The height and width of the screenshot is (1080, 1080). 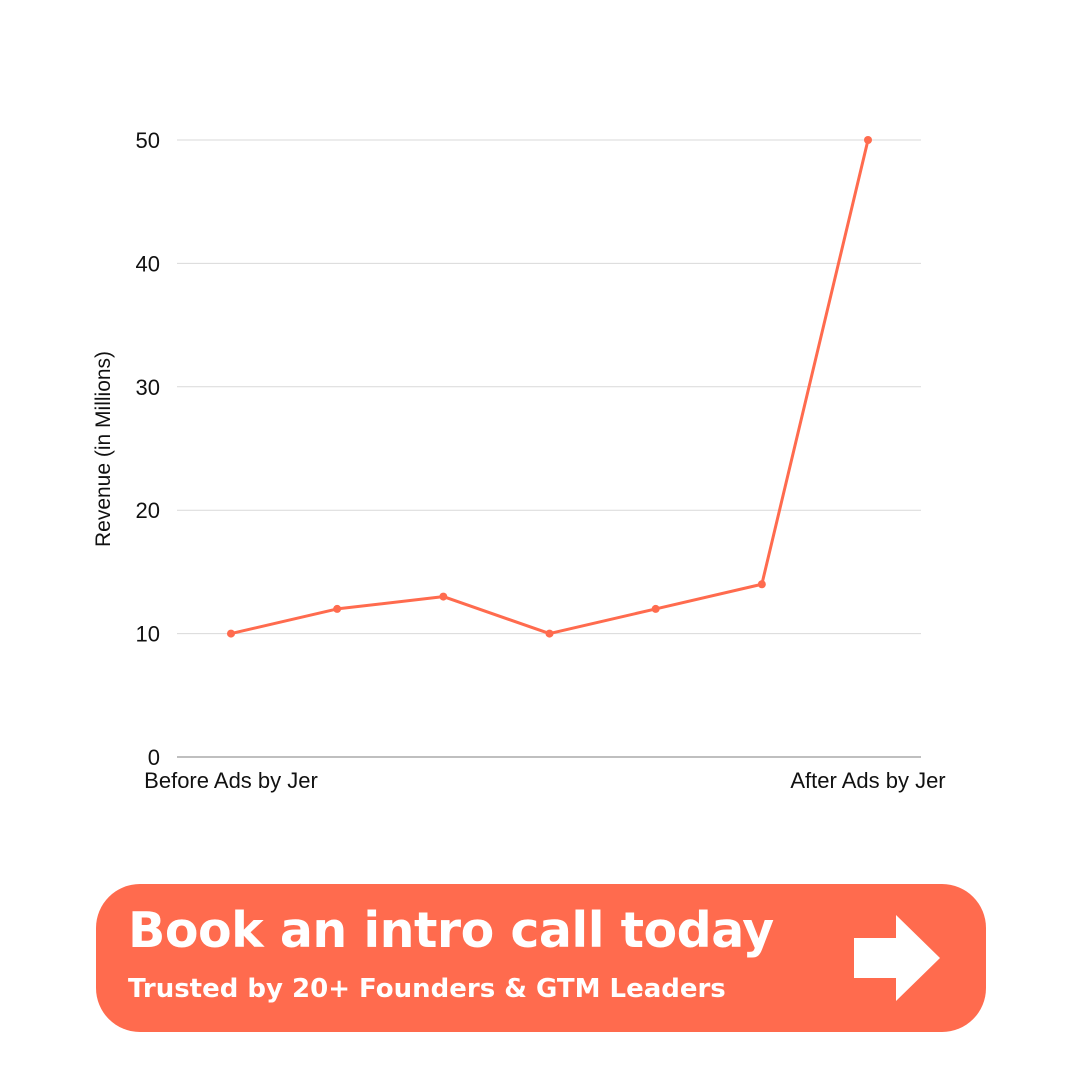 What do you see at coordinates (103, 449) in the screenshot?
I see `y-axis-title: Revenue (in Millions)` at bounding box center [103, 449].